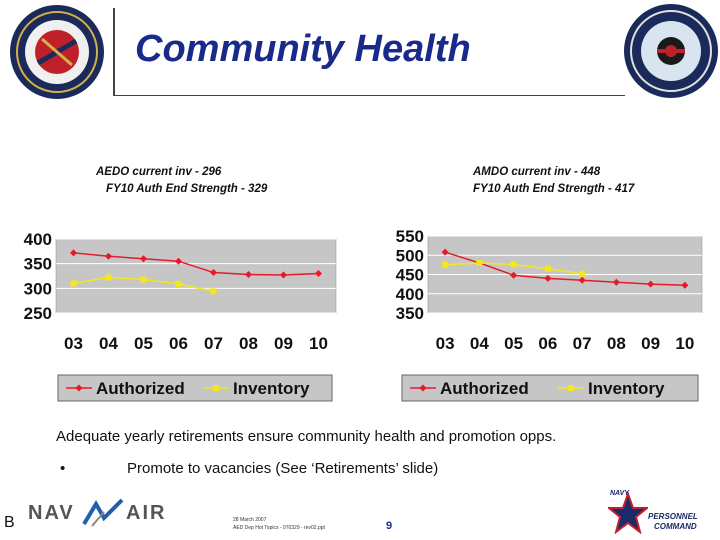 This screenshot has height=540, width=720. I want to click on plot-area, so click(196, 276).